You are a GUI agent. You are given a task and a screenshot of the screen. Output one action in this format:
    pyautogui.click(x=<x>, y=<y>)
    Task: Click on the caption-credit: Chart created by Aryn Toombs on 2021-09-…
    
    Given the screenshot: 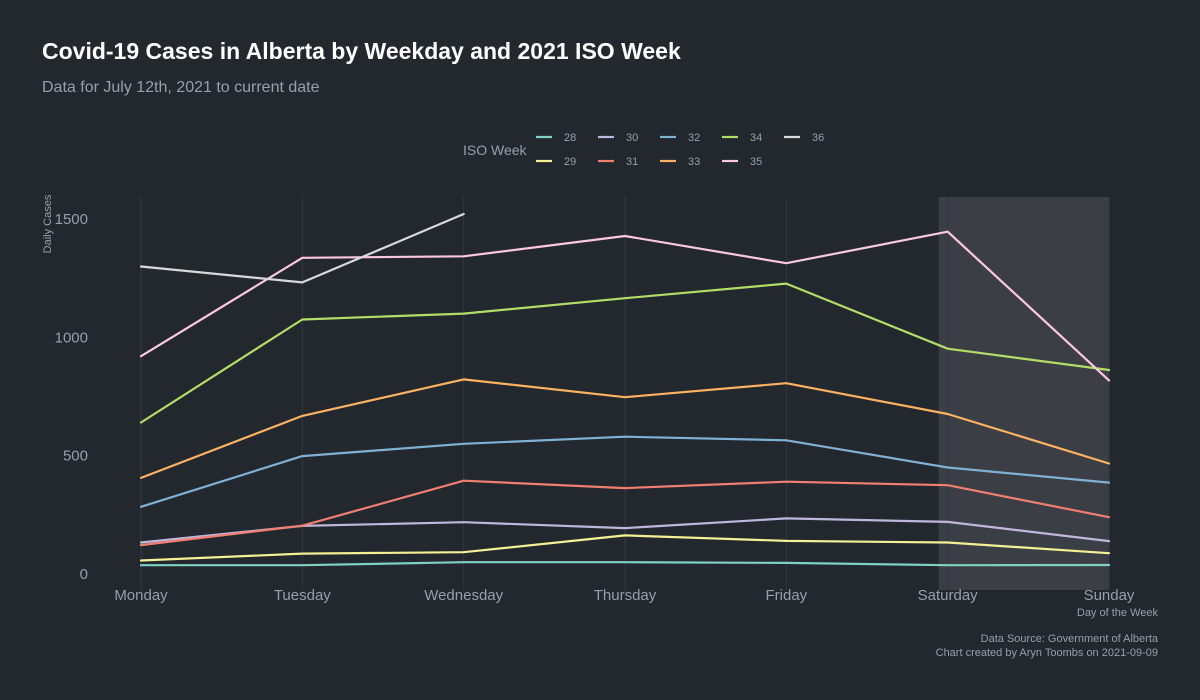 What is the action you would take?
    pyautogui.click(x=1047, y=653)
    